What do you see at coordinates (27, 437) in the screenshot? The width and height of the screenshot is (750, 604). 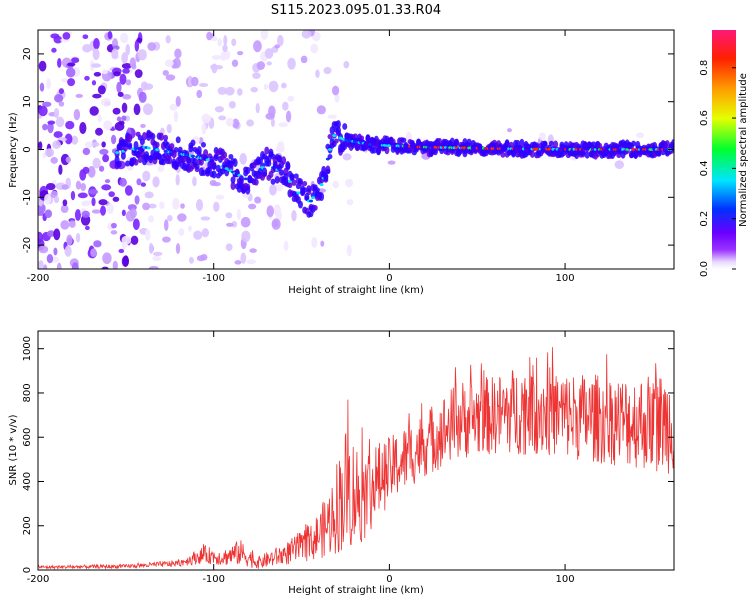 I see `y-tick-label: 600` at bounding box center [27, 437].